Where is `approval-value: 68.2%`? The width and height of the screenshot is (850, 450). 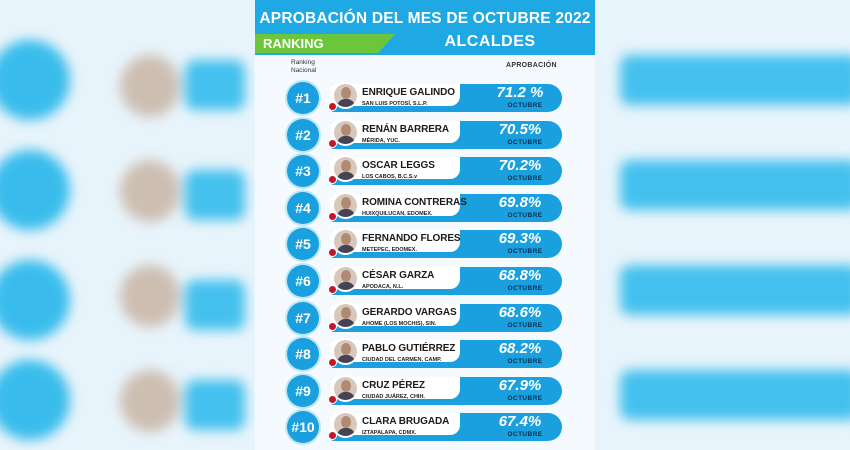 approval-value: 68.2% is located at coordinates (520, 349).